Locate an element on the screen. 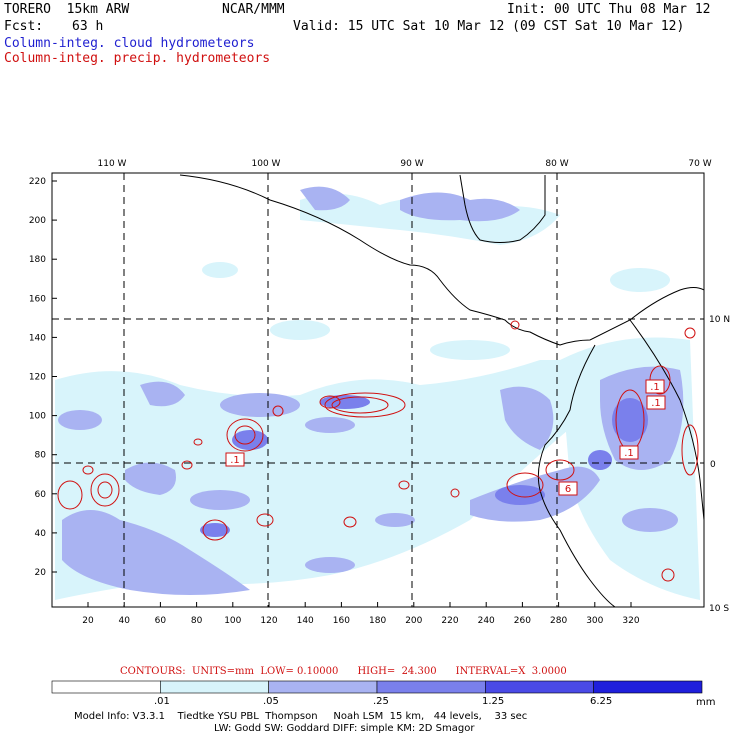 This screenshot has height=740, width=740. x-tick-label: 200 is located at coordinates (413, 621).